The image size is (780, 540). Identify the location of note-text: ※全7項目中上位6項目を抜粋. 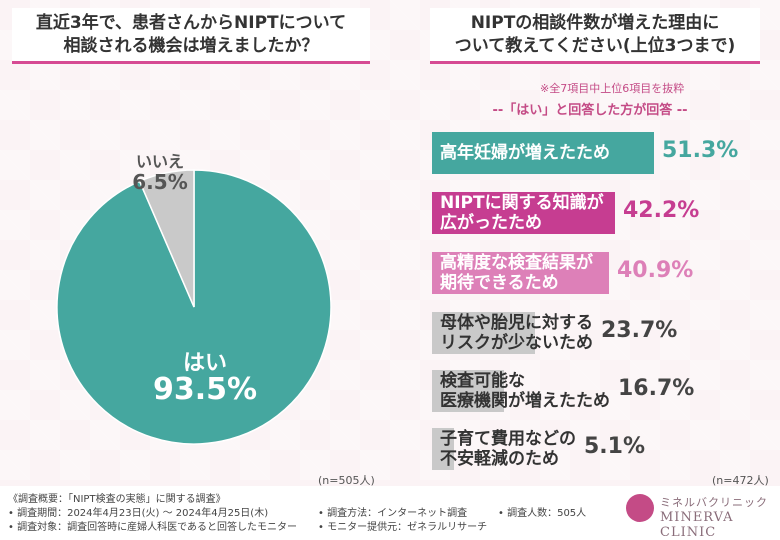
(612, 88).